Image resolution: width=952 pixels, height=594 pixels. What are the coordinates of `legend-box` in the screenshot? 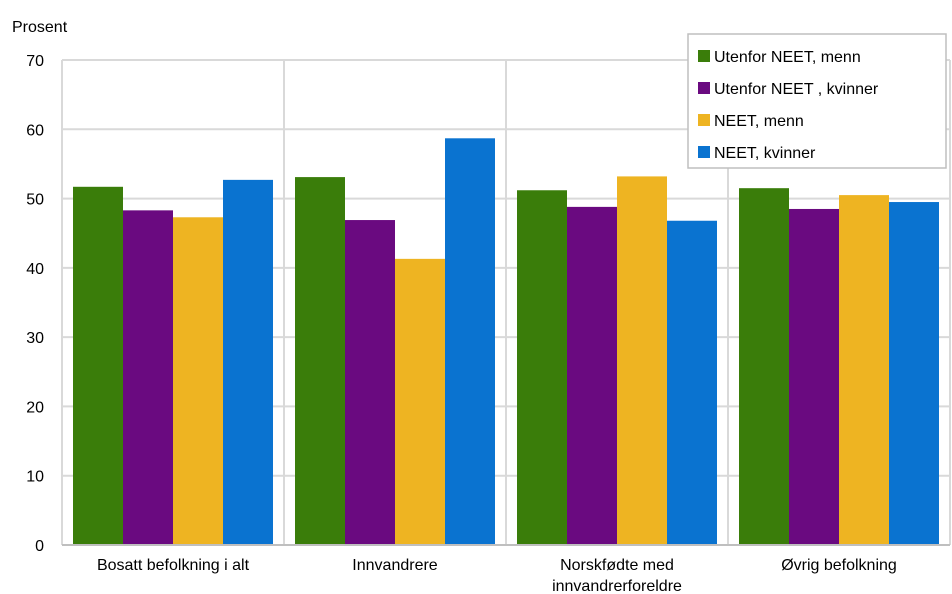 It's located at (817, 101).